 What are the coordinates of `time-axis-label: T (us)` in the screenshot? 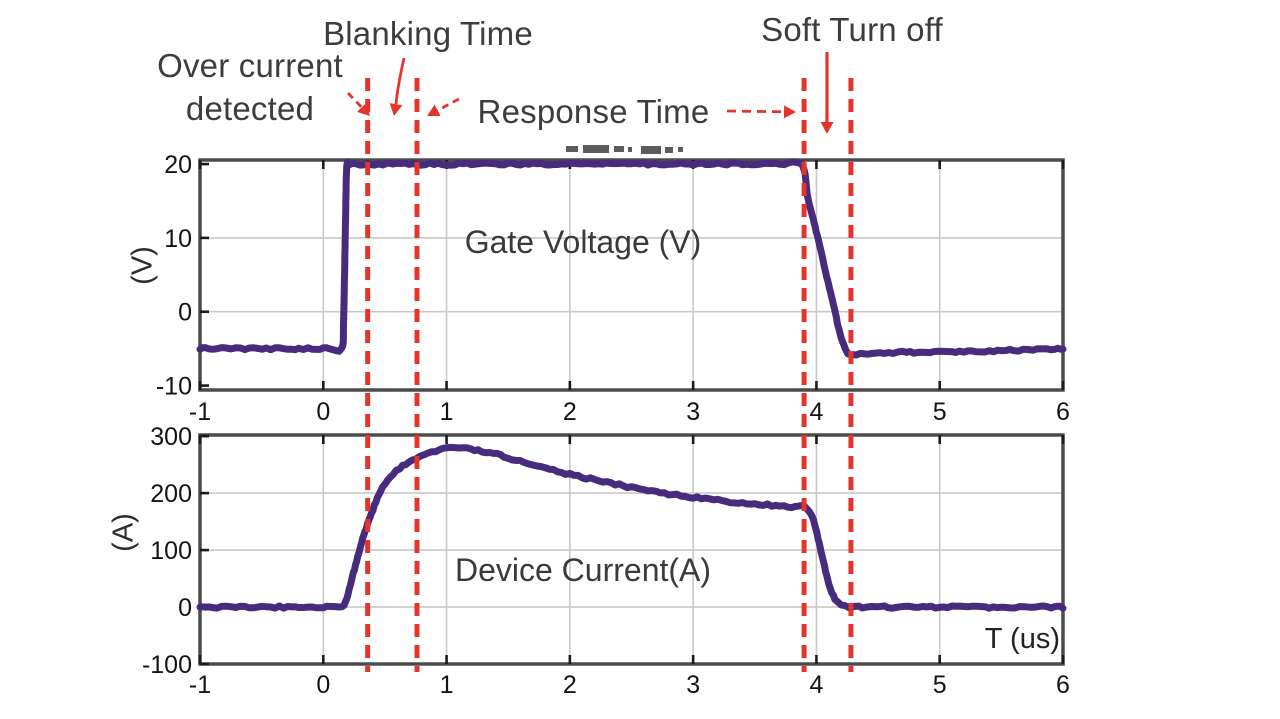 It's located at (1022, 639).